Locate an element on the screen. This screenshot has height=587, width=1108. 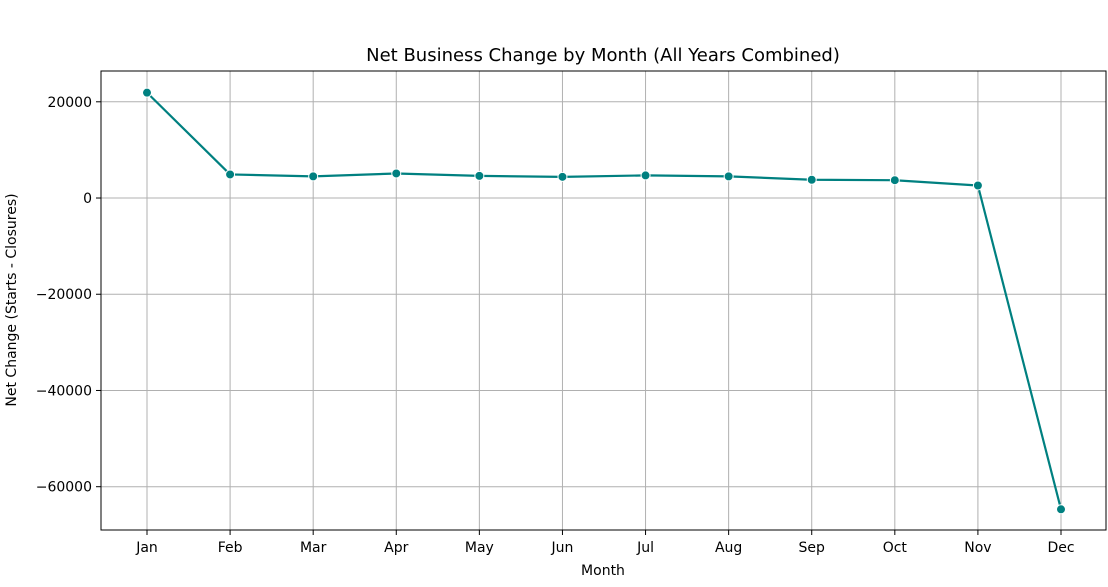
y-tick-label: −20000 is located at coordinates (64, 295).